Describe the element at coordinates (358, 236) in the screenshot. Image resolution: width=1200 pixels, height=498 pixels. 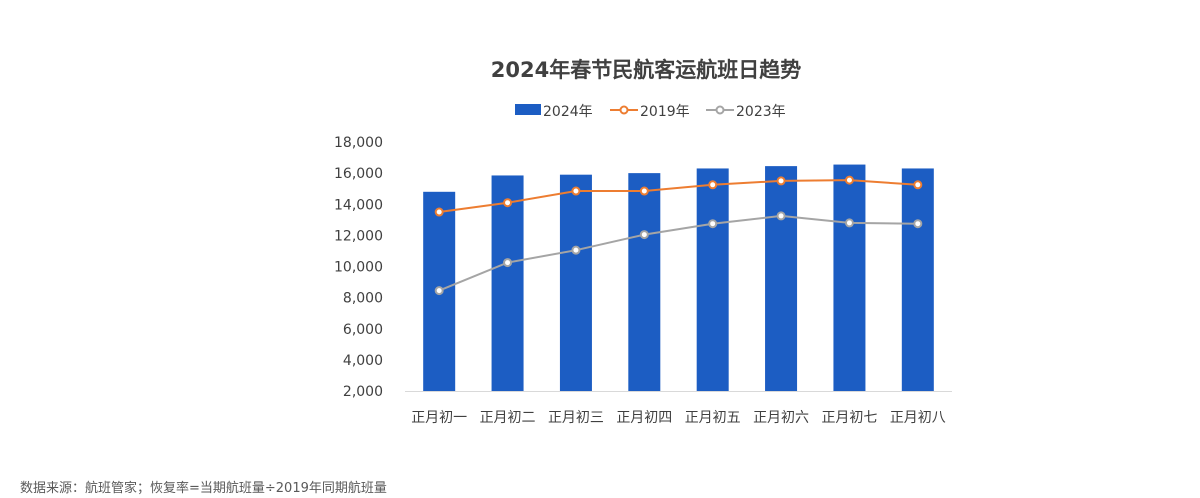
I see `y-tick-label: 12,000` at that location.